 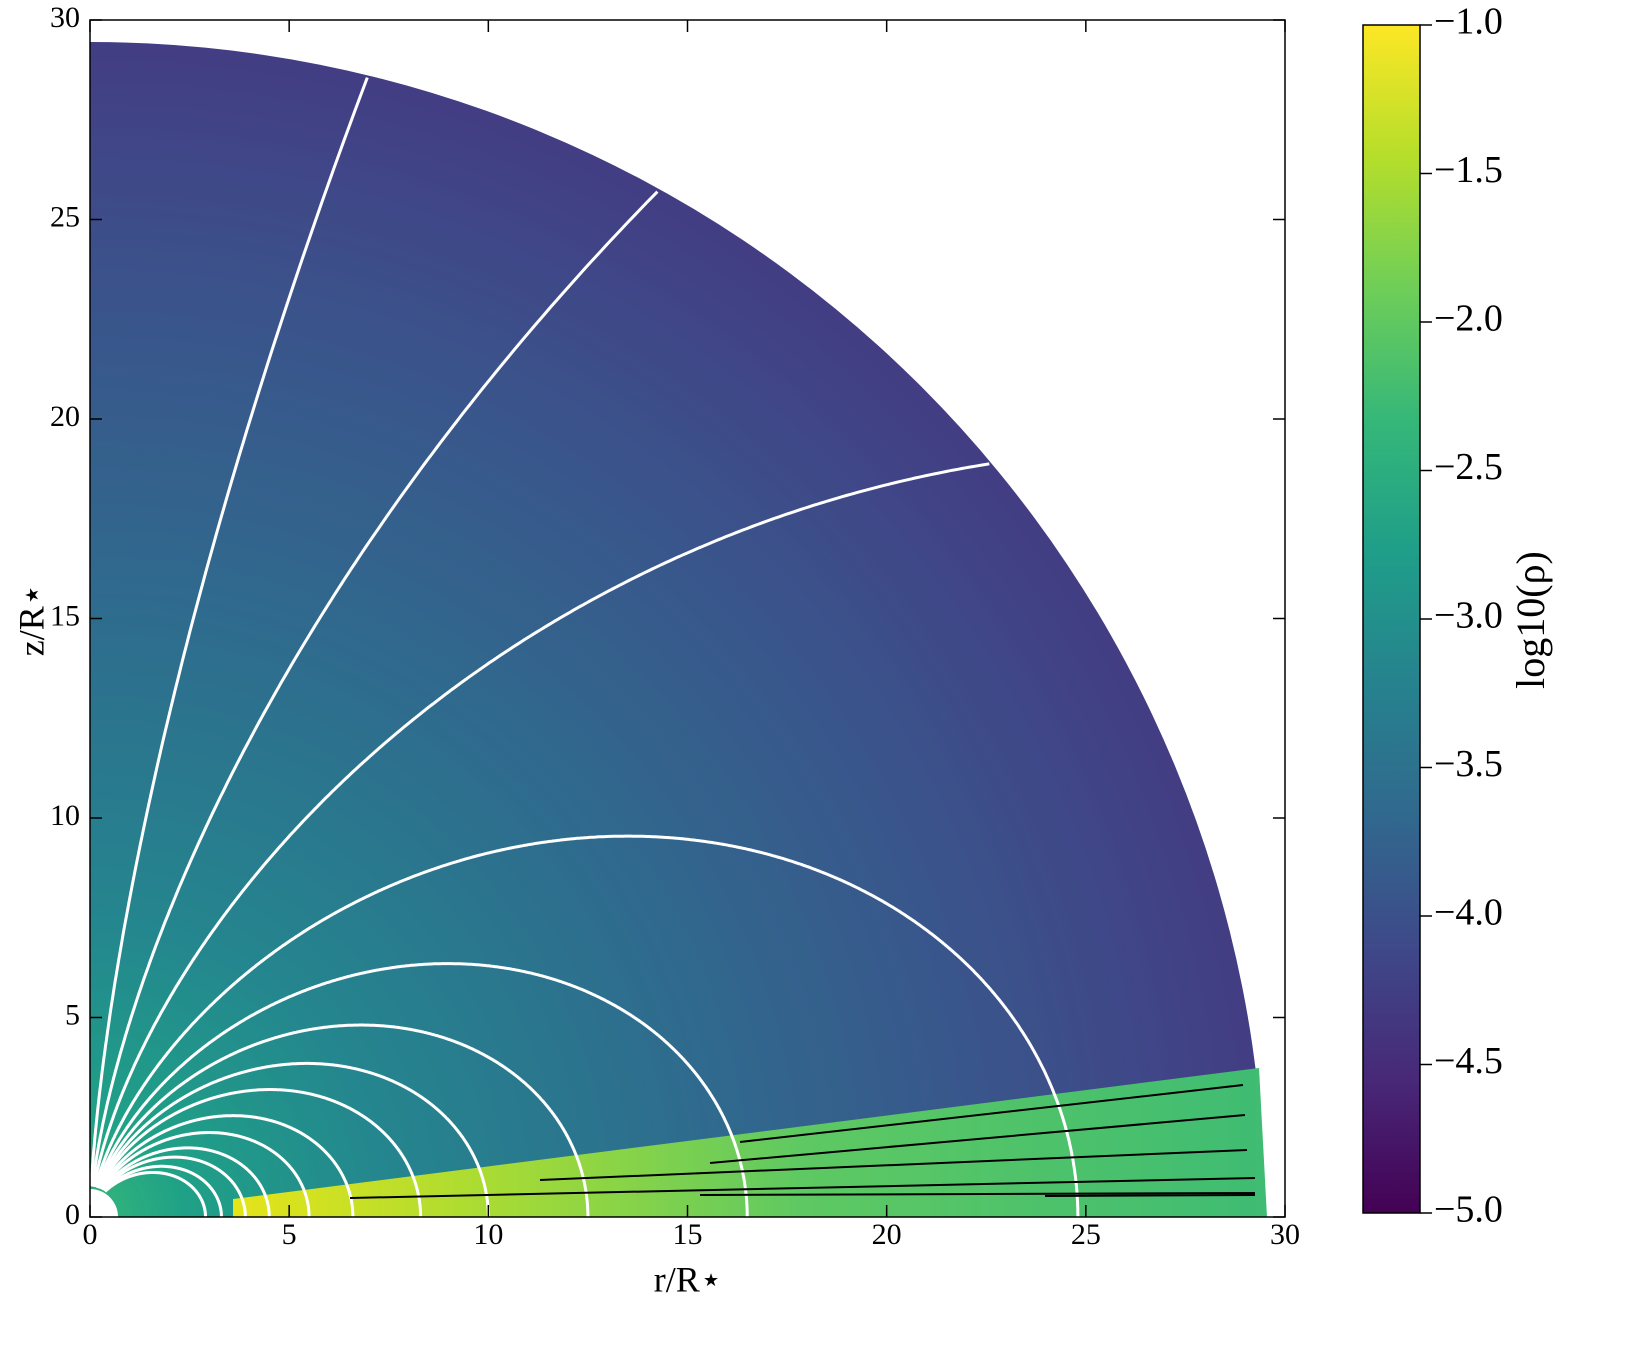 What do you see at coordinates (65, 416) in the screenshot?
I see `y-tick-label: 20` at bounding box center [65, 416].